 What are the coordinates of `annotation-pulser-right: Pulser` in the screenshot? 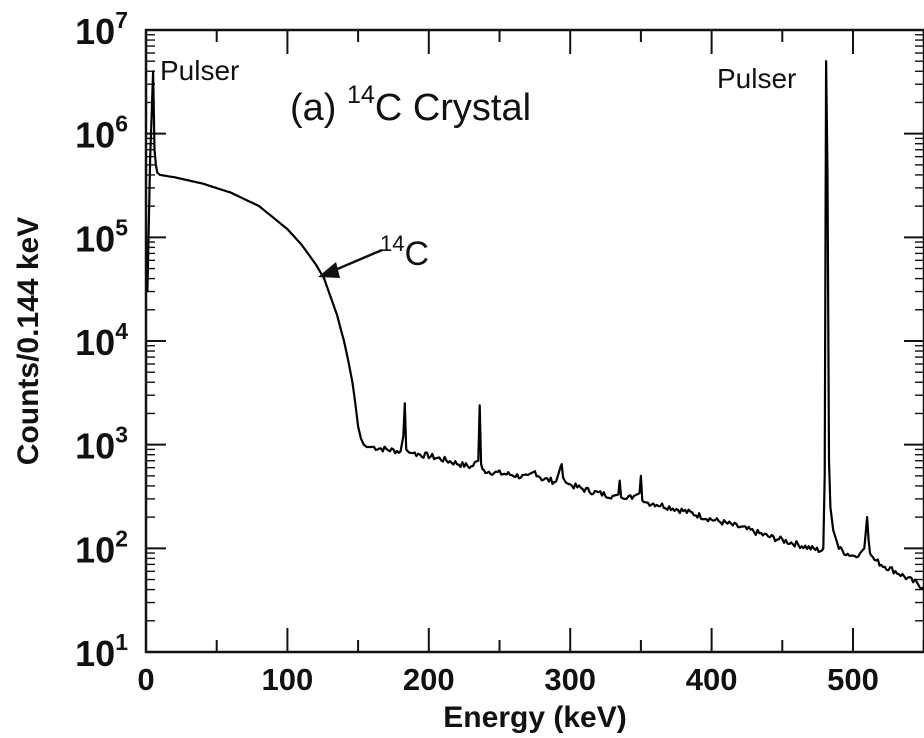 It's located at (756, 78).